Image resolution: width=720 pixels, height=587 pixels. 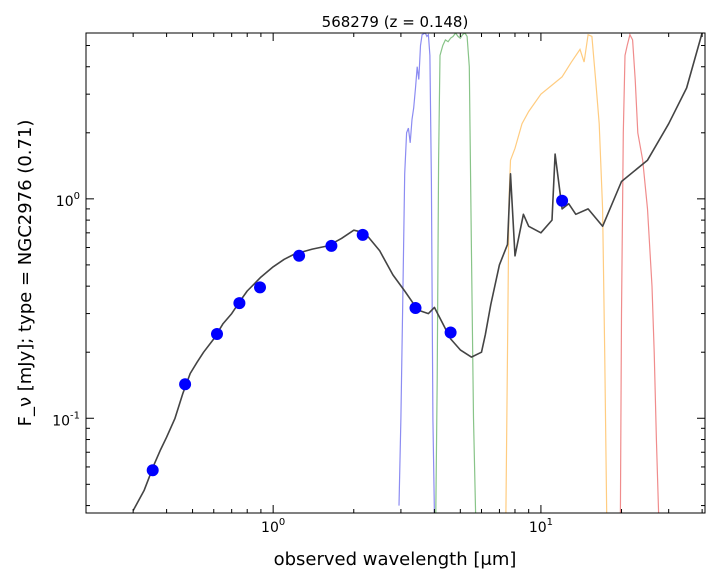 I want to click on y-tick-label: 10⁰, so click(x=68, y=200).